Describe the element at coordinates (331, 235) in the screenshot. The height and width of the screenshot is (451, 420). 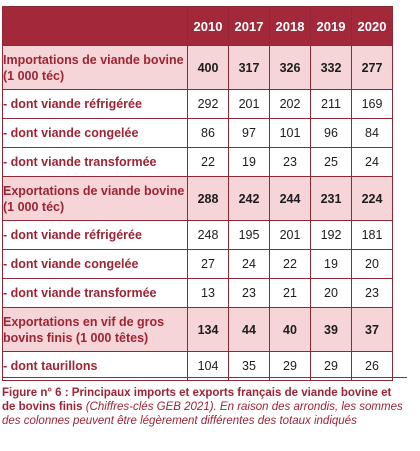
I see `value-cell: 192` at that location.